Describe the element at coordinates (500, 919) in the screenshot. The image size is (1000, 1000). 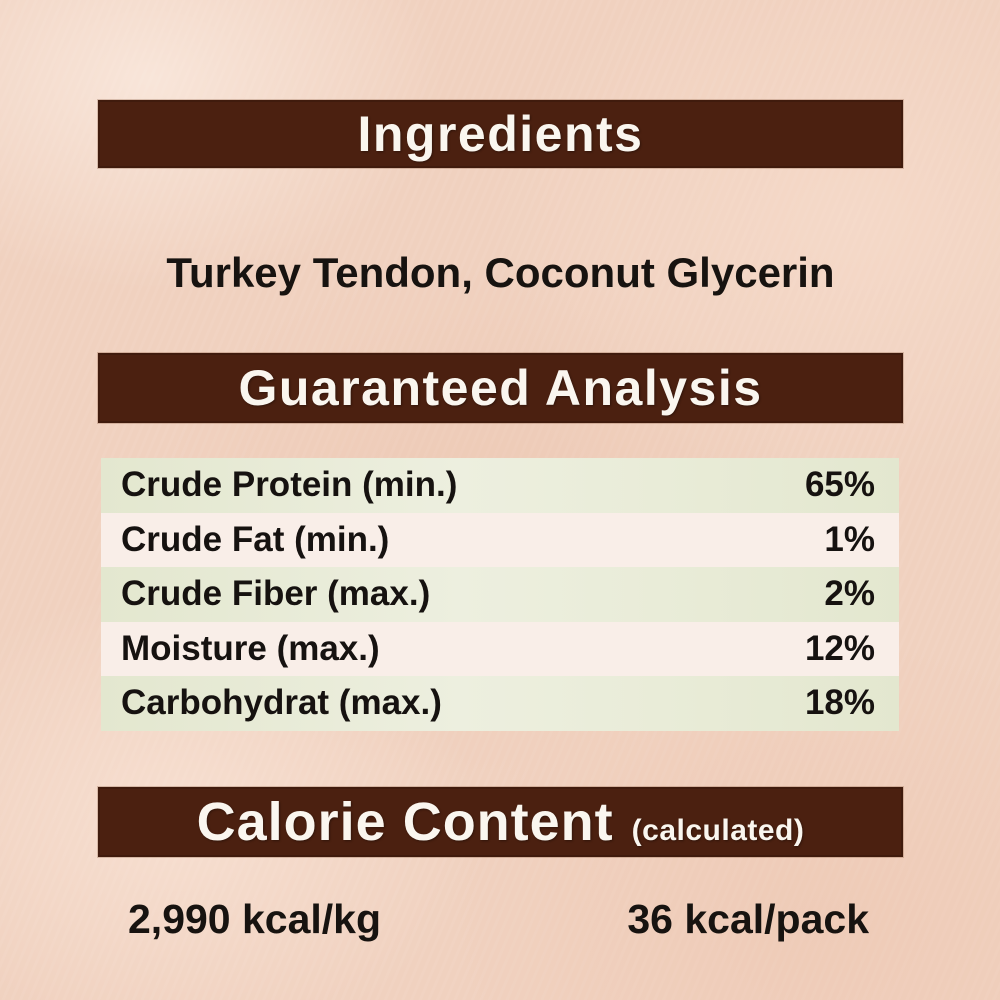
I see `calorie-values-row: 2,990 kcal/kg 36 kcal/pack` at that location.